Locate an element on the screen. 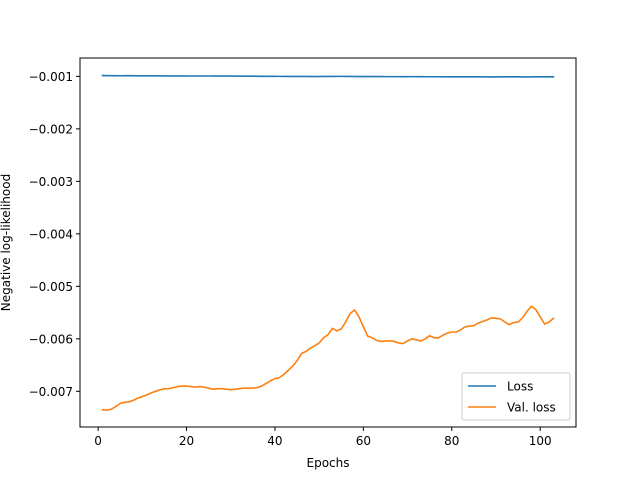  y-tick-label: −0.003 is located at coordinates (51, 182).